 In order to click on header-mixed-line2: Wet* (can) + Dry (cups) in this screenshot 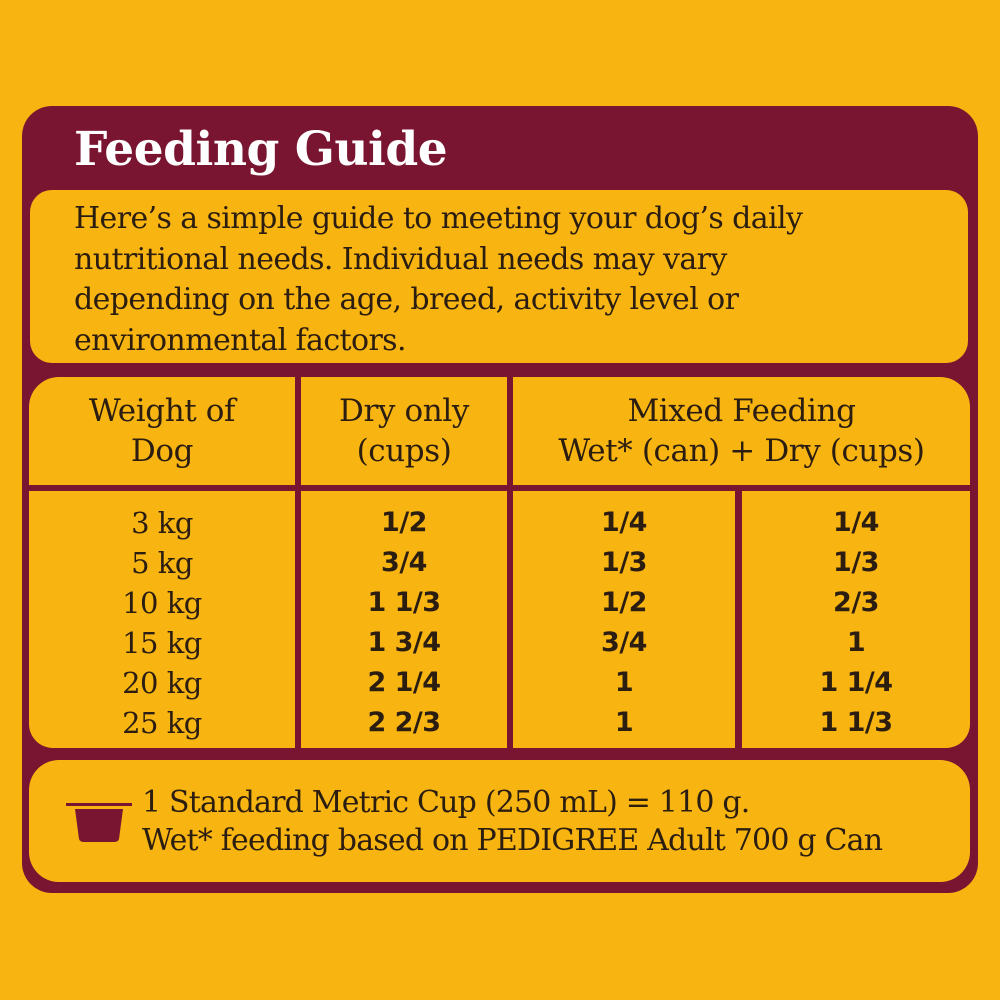, I will do `click(741, 451)`.